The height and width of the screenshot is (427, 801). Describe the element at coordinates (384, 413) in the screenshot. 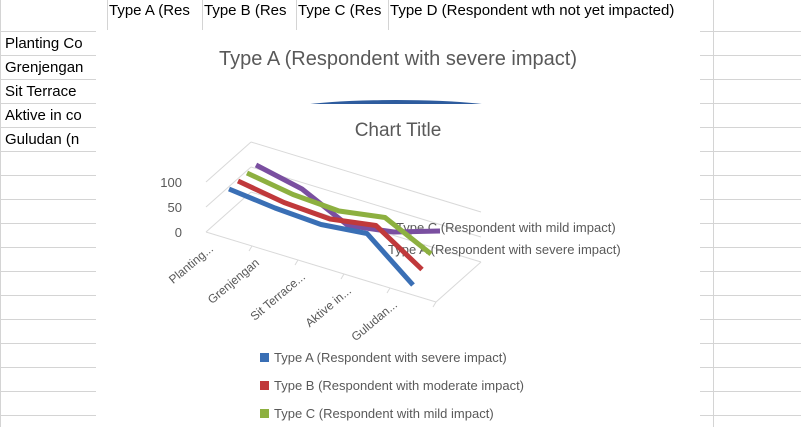

I see `legend-label: Type C (Respondent with mild impact)` at that location.